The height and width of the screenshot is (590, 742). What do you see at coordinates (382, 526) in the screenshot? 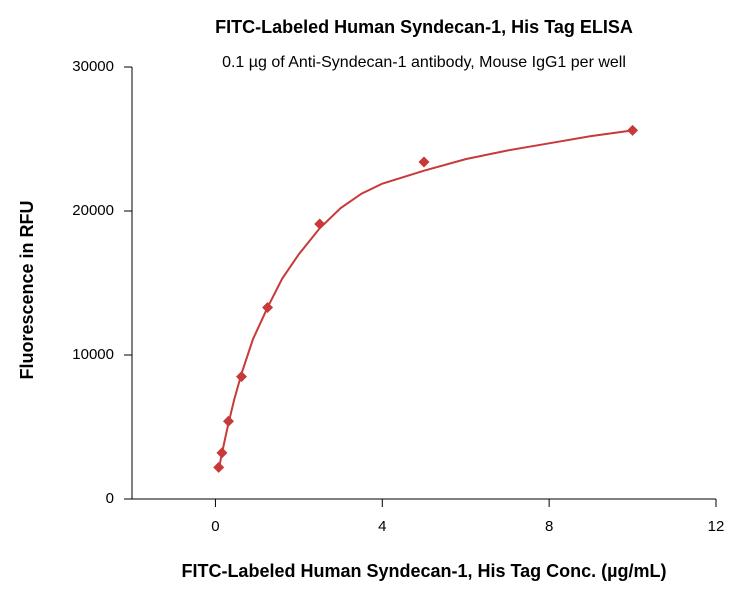
I see `x-tick-label: 4` at bounding box center [382, 526].